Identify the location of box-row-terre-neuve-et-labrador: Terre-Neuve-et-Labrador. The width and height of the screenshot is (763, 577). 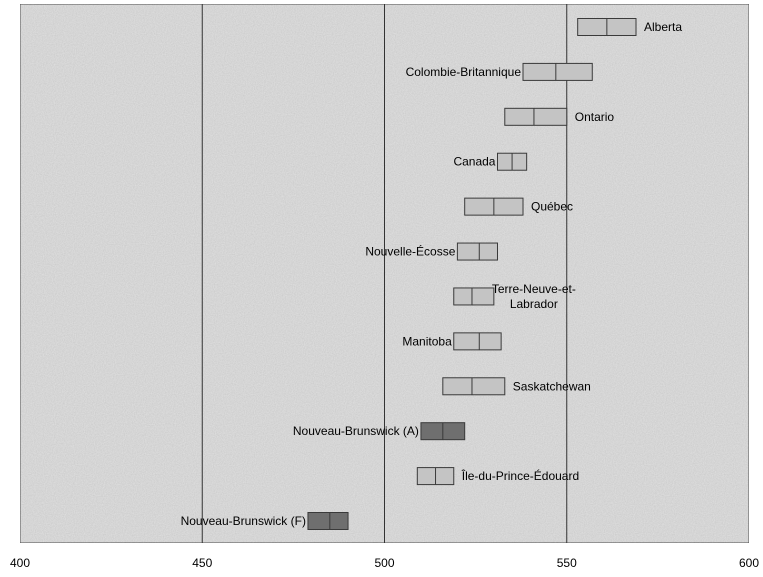
(514, 296).